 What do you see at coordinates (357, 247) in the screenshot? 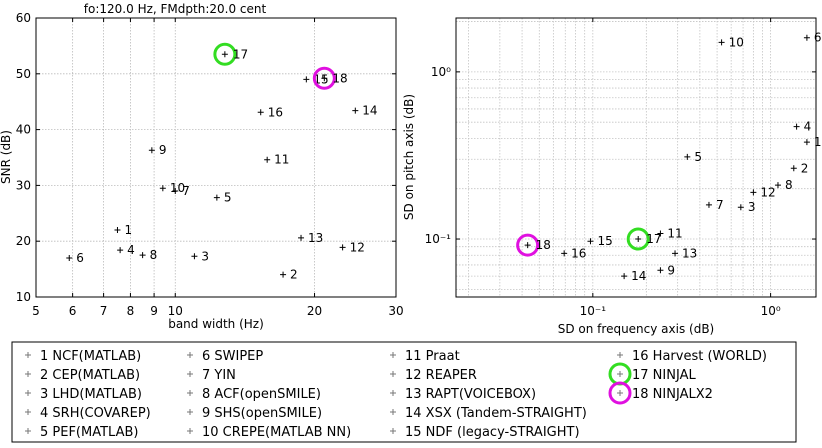
I see `left-point-label: 12` at bounding box center [357, 247].